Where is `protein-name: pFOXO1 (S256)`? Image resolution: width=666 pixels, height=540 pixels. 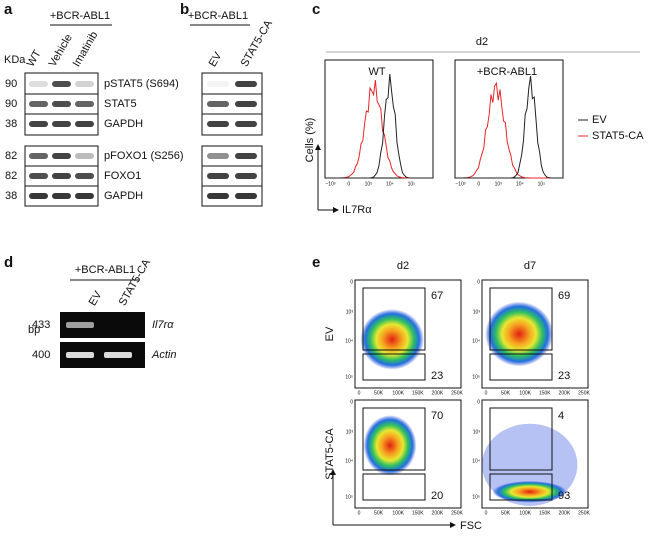 protein-name: pFOXO1 (S256) is located at coordinates (143, 156).